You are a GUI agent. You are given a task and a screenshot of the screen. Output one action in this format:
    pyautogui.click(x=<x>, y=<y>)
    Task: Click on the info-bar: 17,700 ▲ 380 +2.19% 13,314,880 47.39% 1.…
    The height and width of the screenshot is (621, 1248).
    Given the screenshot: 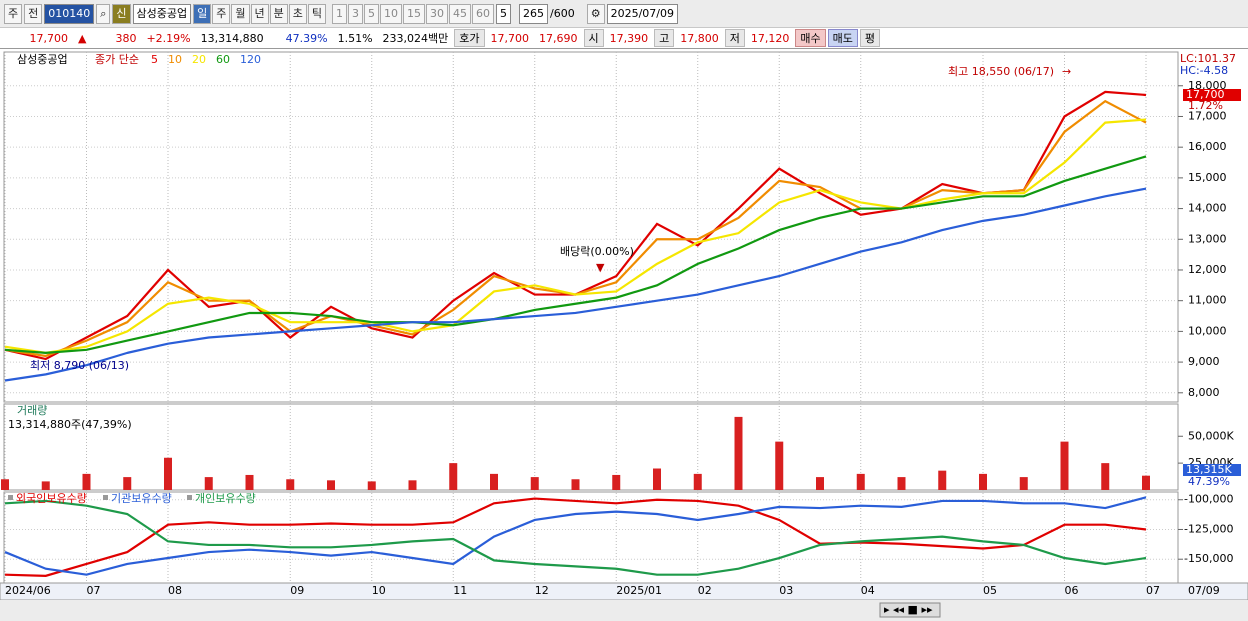 What is the action you would take?
    pyautogui.click(x=624, y=38)
    